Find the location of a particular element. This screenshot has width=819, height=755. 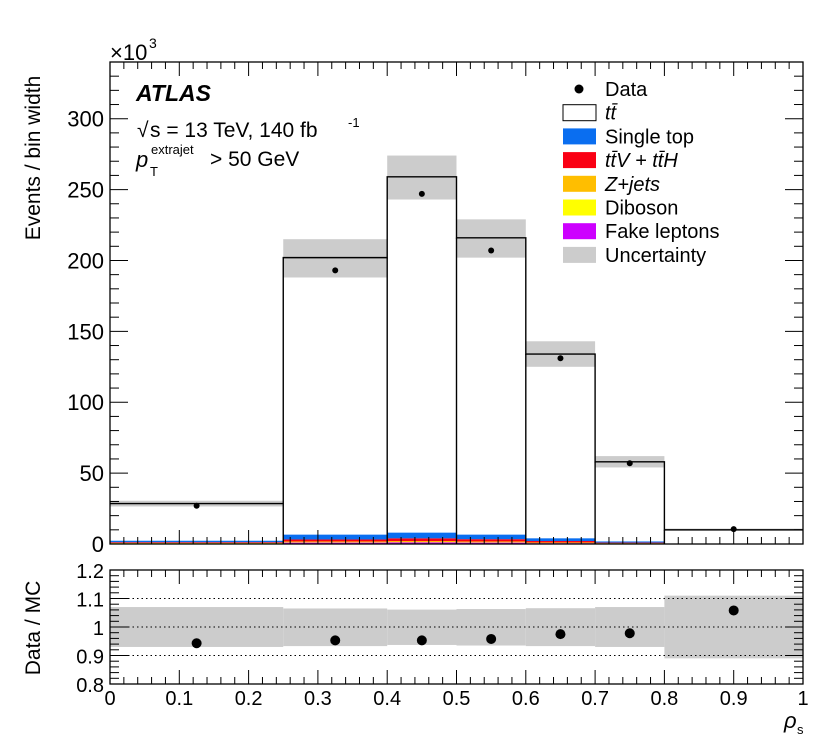

legend-swatch-ttv is located at coordinates (579, 160).